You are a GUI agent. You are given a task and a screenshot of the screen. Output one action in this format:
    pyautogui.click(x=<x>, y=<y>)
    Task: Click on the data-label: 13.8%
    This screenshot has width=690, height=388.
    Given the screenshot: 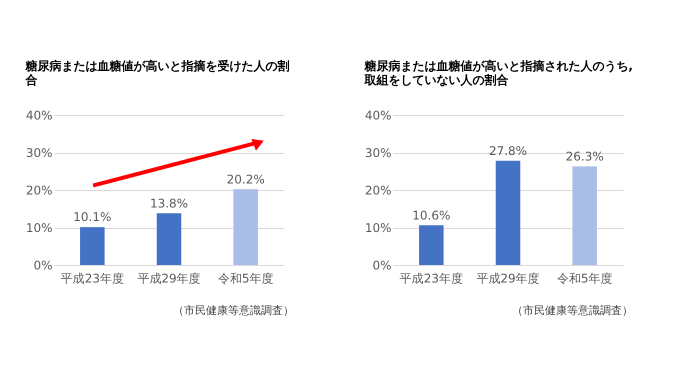 What is the action you would take?
    pyautogui.click(x=169, y=203)
    